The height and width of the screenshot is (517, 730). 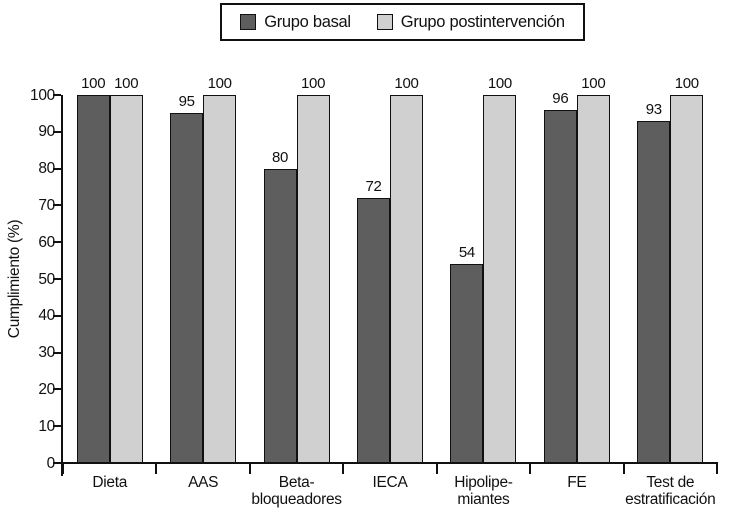 I want to click on y-axis-line, so click(x=62, y=285).